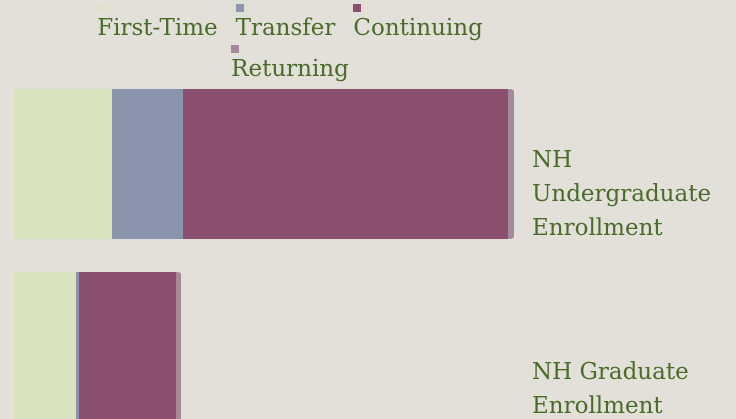 Image resolution: width=736 pixels, height=419 pixels. Describe the element at coordinates (622, 194) in the screenshot. I see `category-label: NH Undergraduate Enrollment` at that location.